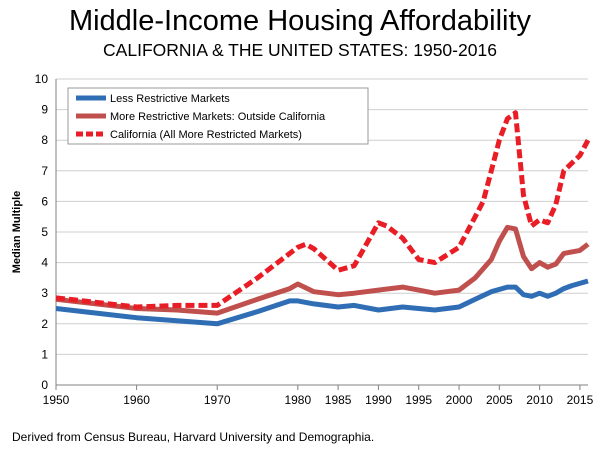  Describe the element at coordinates (338, 400) in the screenshot. I see `x-tick-label: 1985` at that location.